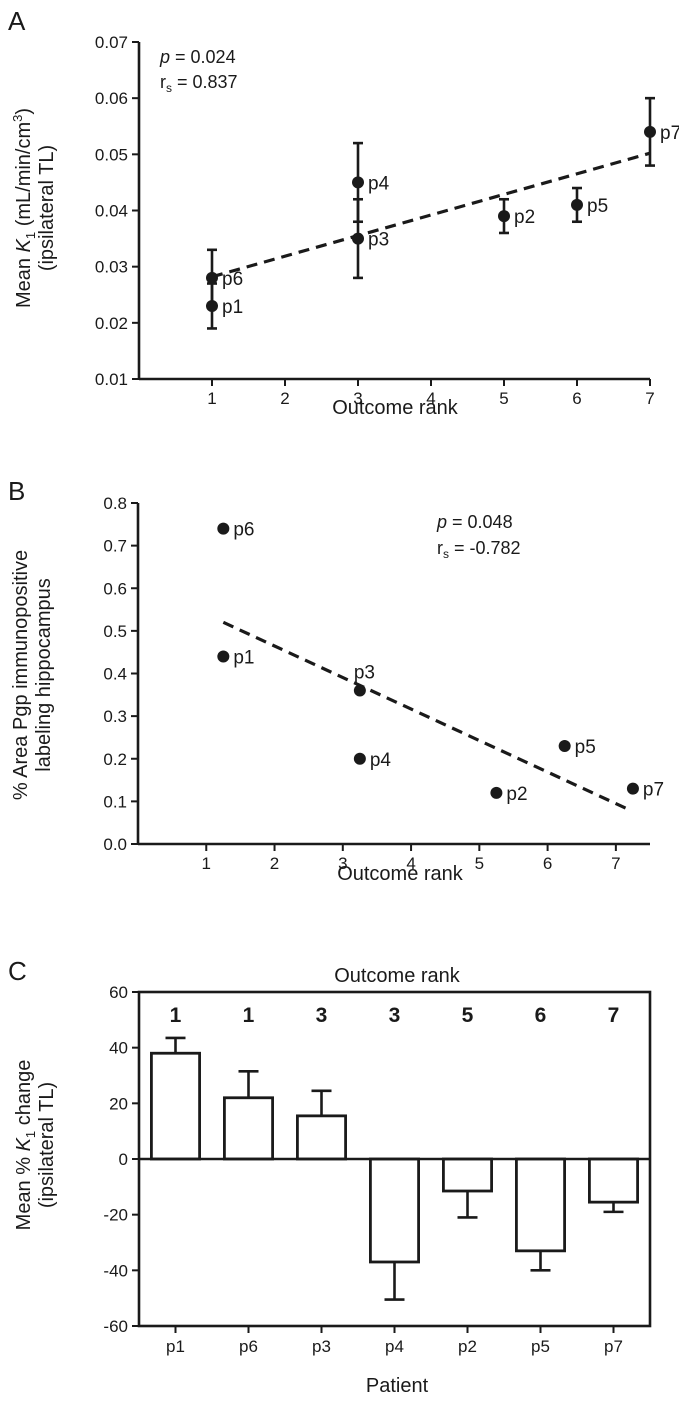 The height and width of the screenshot is (1404, 679). Describe the element at coordinates (17, 21) in the screenshot. I see `panel-a-letter: A` at that location.